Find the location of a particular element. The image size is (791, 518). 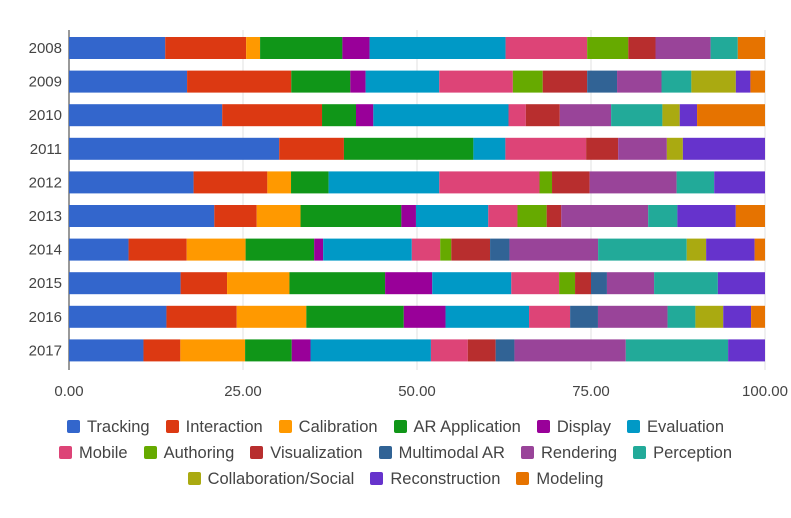

bar-segment-evaluation-2011 is located at coordinates (489, 148).